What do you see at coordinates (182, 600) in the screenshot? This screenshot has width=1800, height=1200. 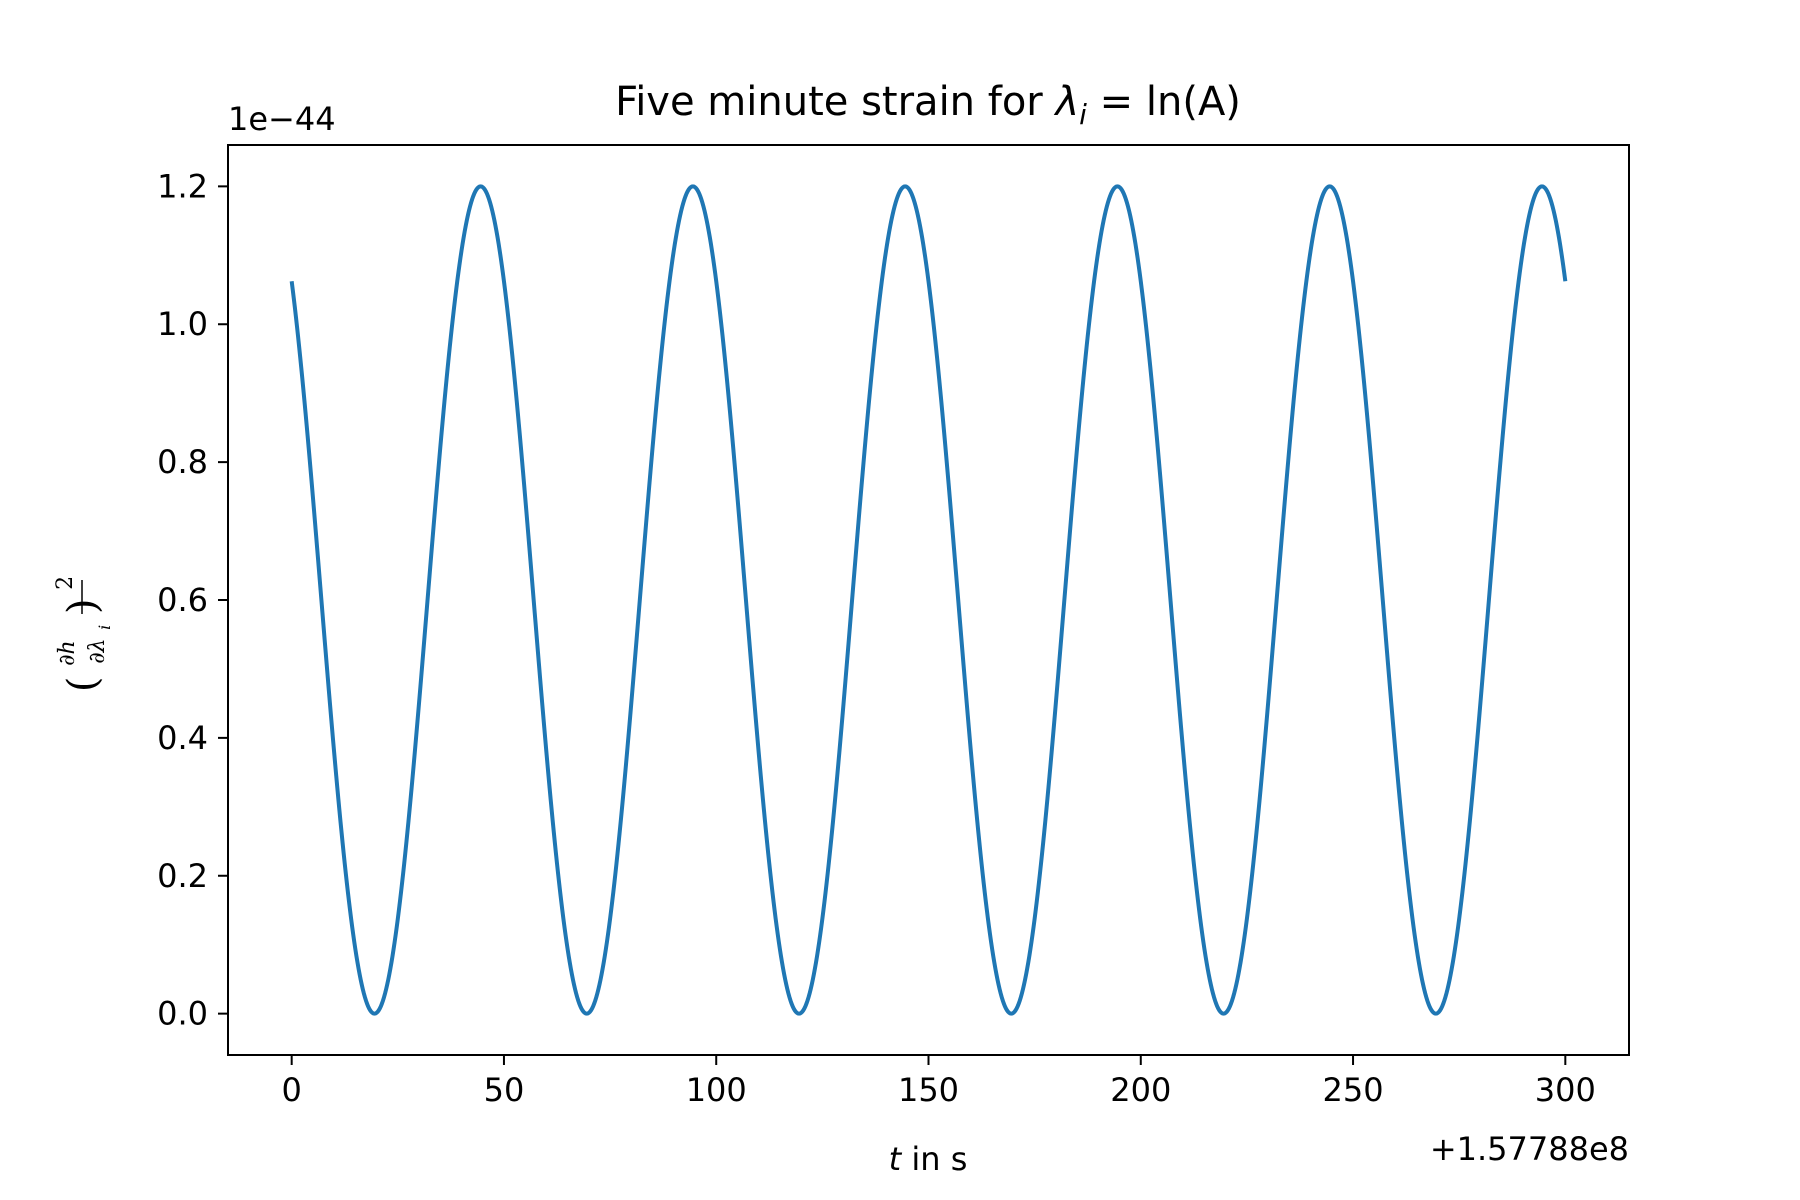 I see `y-tick-label: 0.6` at bounding box center [182, 600].